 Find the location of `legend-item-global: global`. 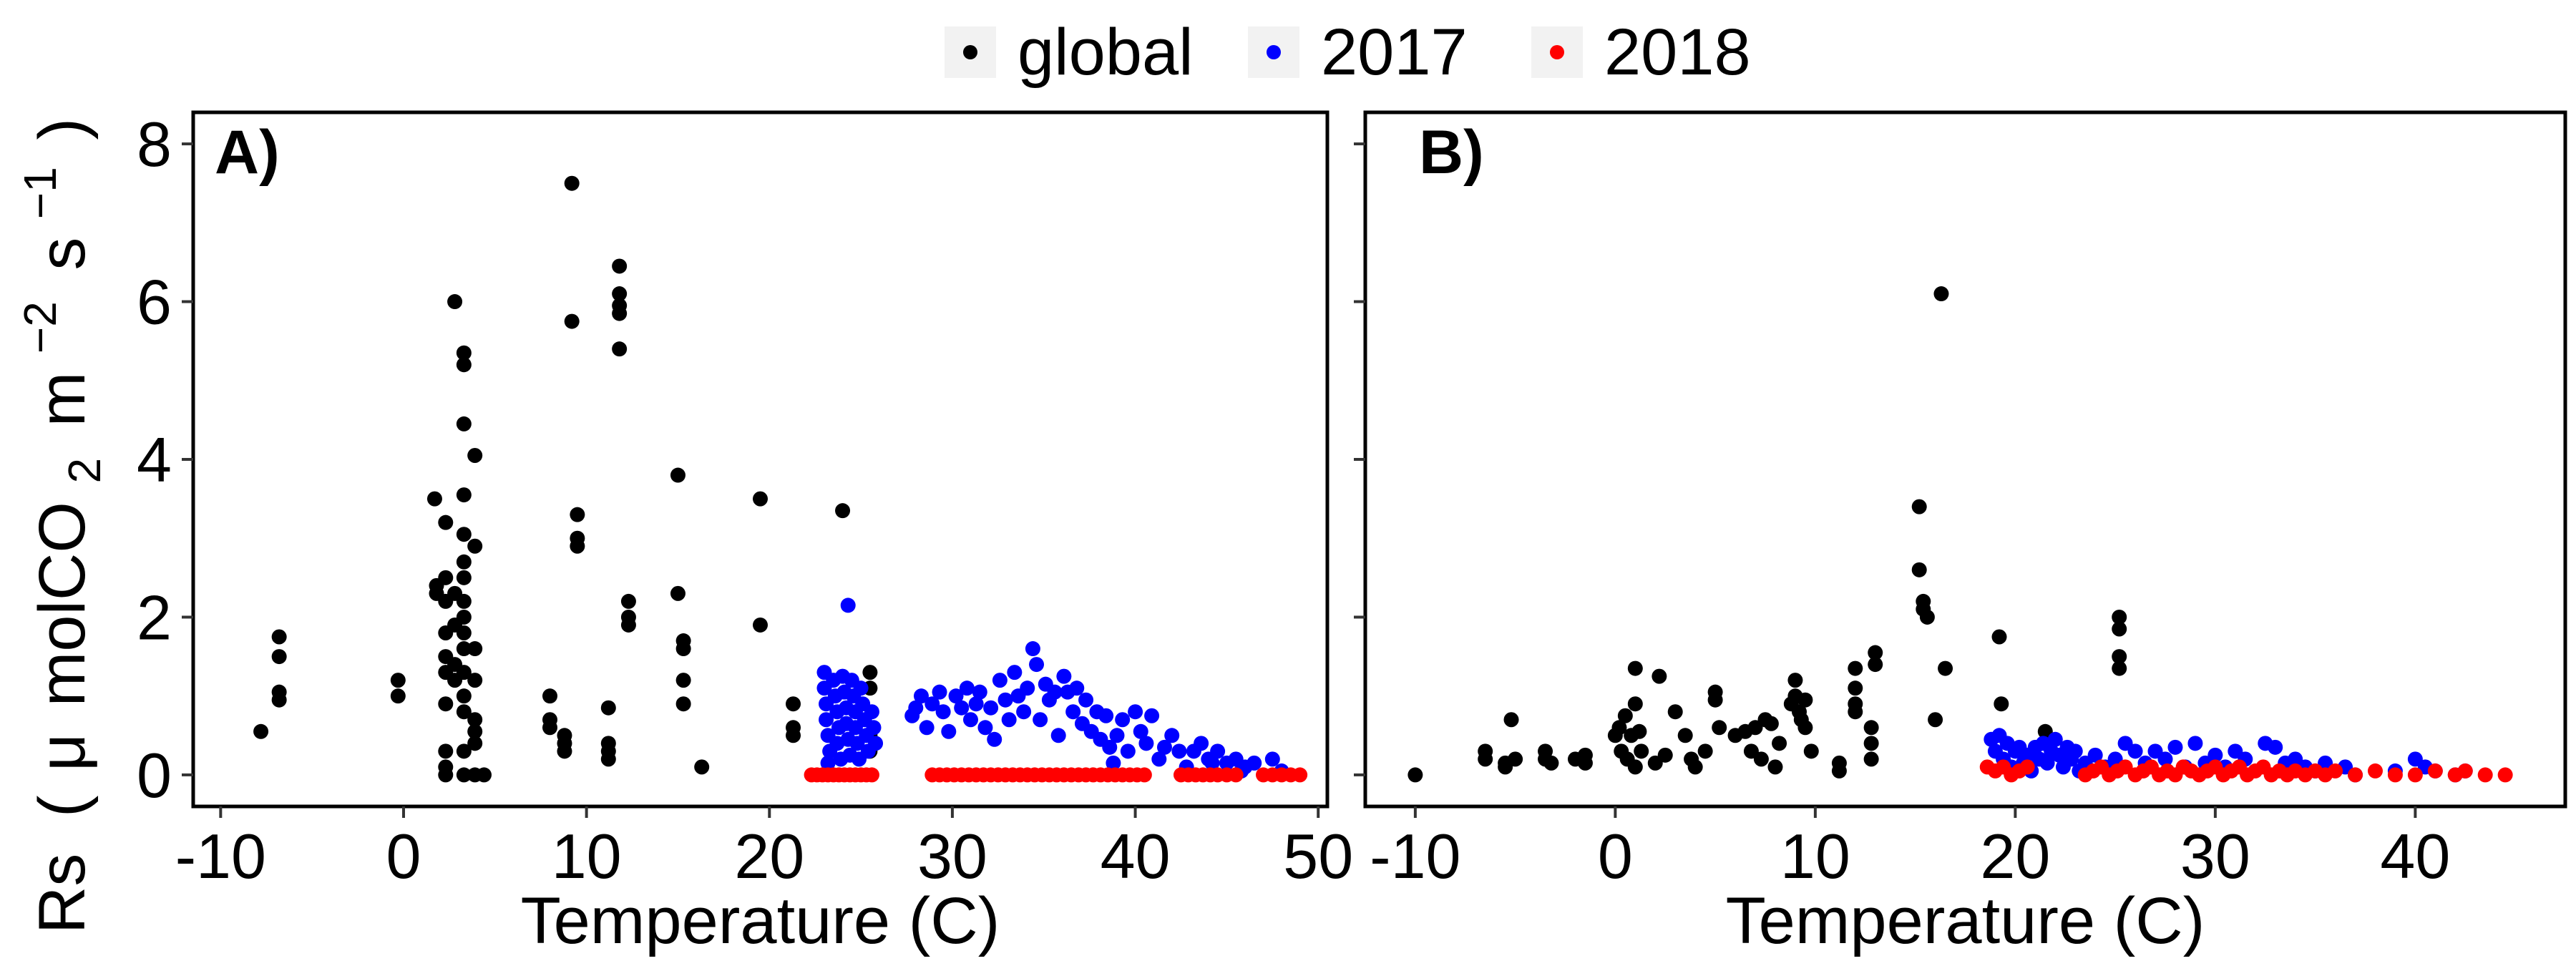

legend-item-global: global is located at coordinates (1069, 52).